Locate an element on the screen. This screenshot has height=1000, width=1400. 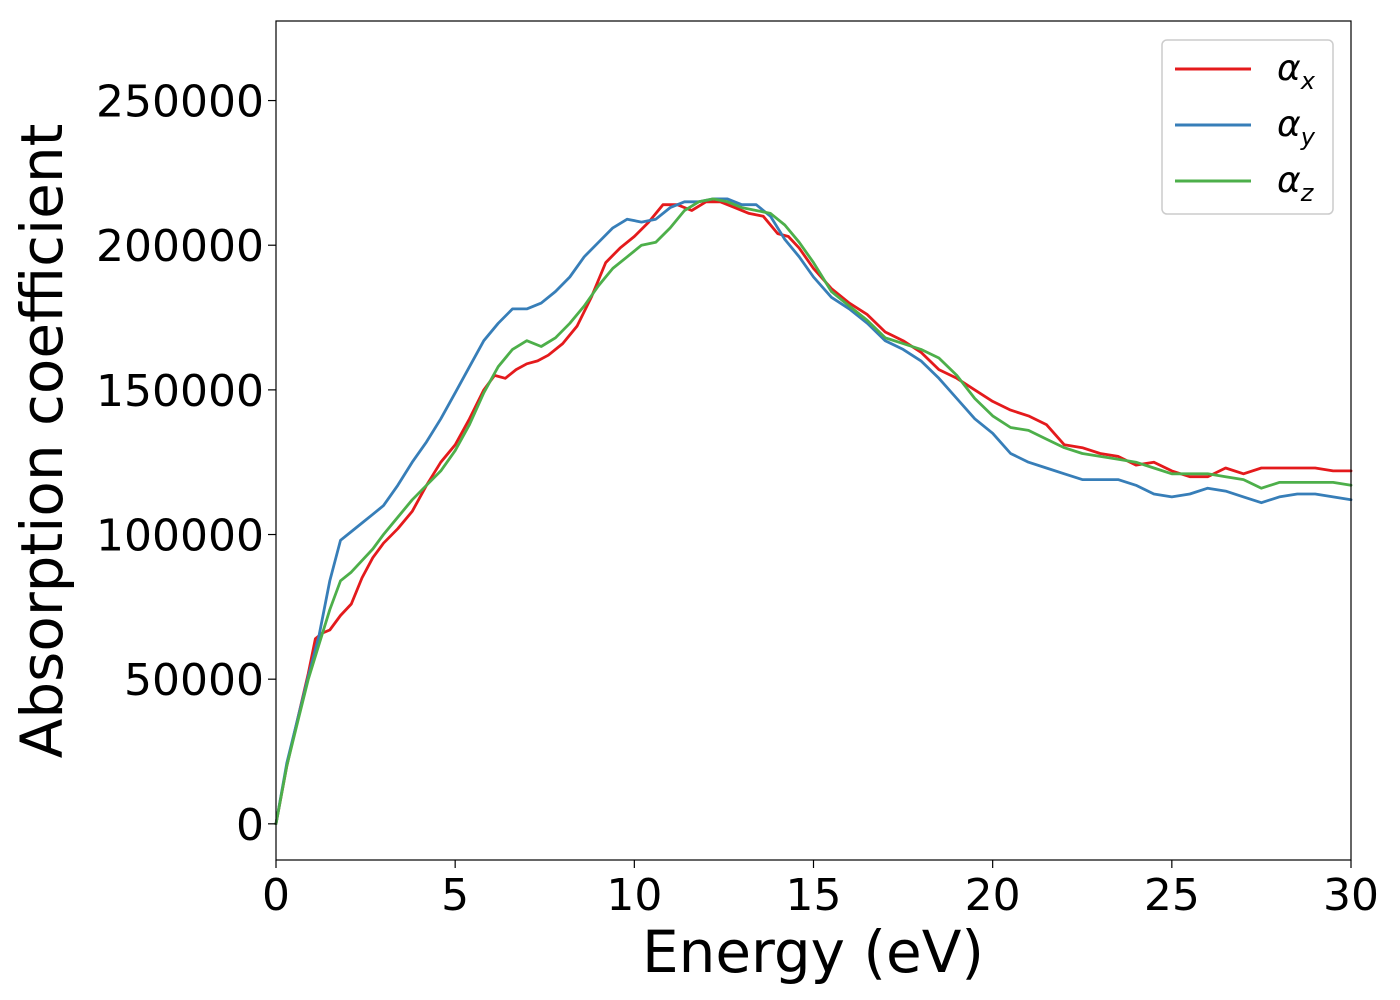
y-tick-label: 150000 is located at coordinates (180, 391).